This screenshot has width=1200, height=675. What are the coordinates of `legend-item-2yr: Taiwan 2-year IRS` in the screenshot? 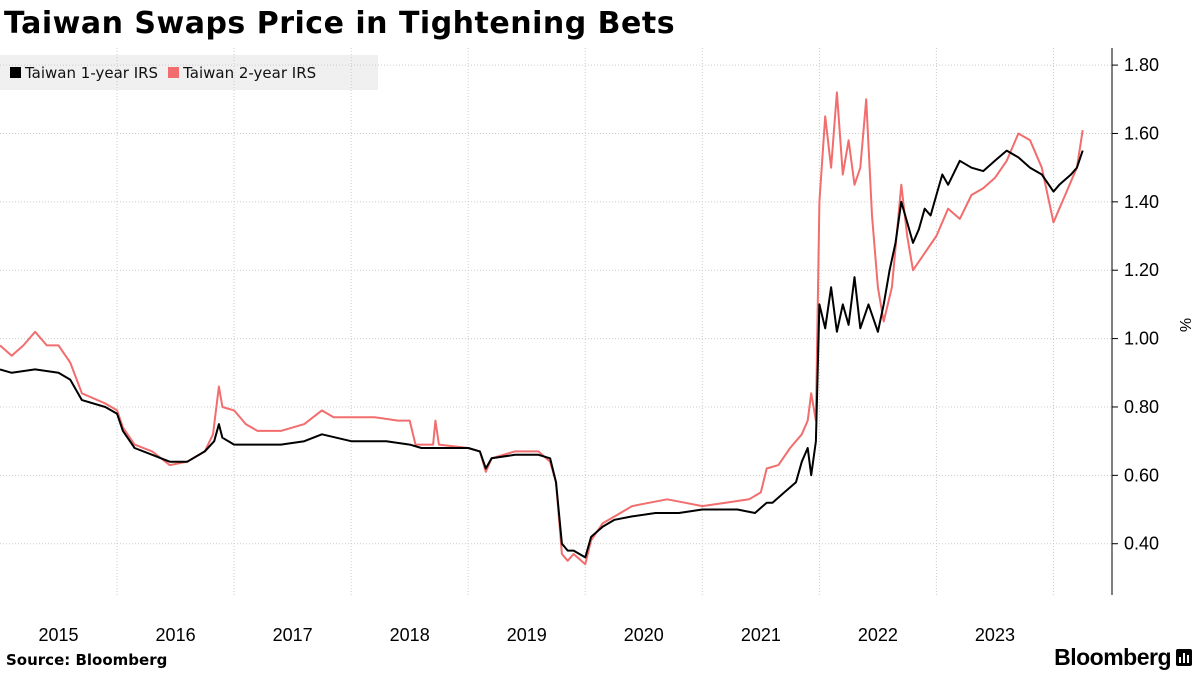 It's located at (242, 73).